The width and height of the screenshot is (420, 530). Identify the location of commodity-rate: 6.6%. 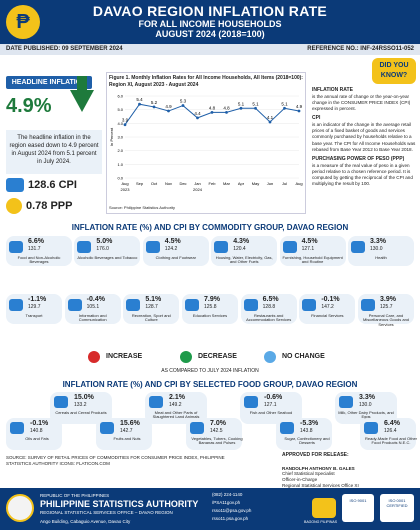
(36, 241).